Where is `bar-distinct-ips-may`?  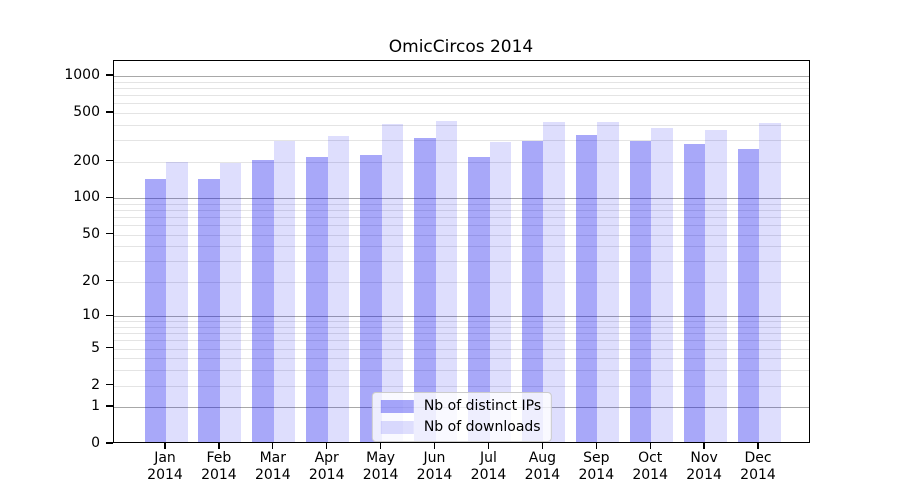 bar-distinct-ips-may is located at coordinates (371, 298).